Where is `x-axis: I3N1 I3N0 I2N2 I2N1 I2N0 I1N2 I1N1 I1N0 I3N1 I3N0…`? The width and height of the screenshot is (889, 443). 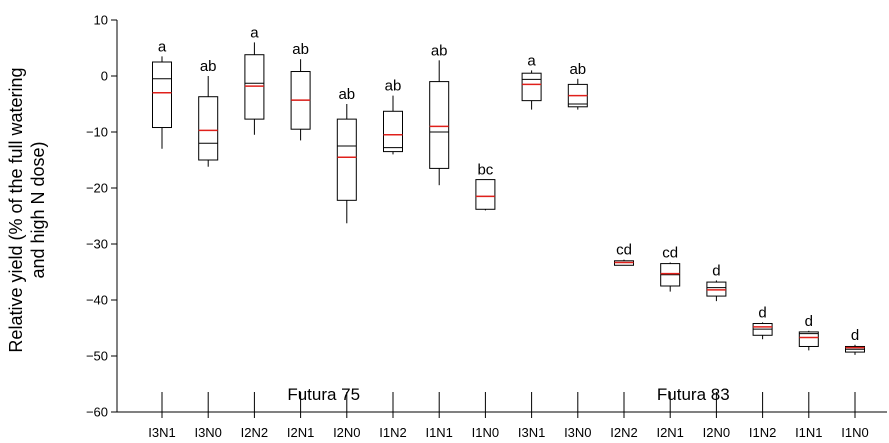 x-axis: I3N1 I3N0 I2N2 I2N1 I2N0 I1N2 I1N1 I1N0 I3N1 I3N0… is located at coordinates (508, 416).